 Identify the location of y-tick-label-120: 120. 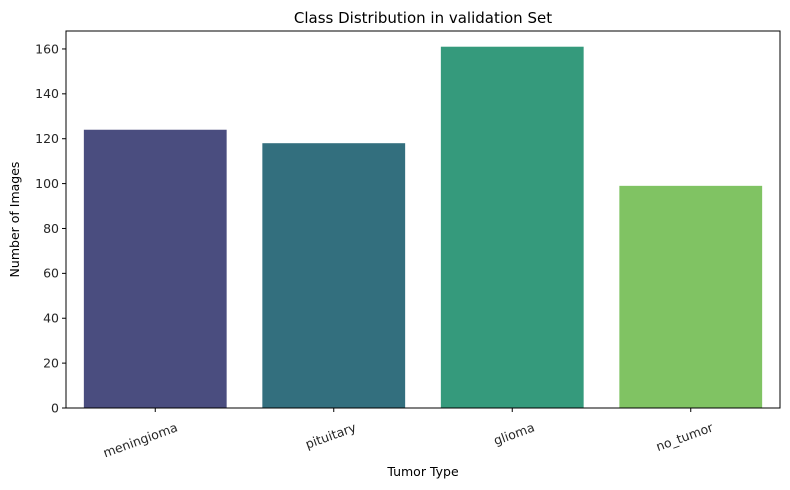
(47, 138).